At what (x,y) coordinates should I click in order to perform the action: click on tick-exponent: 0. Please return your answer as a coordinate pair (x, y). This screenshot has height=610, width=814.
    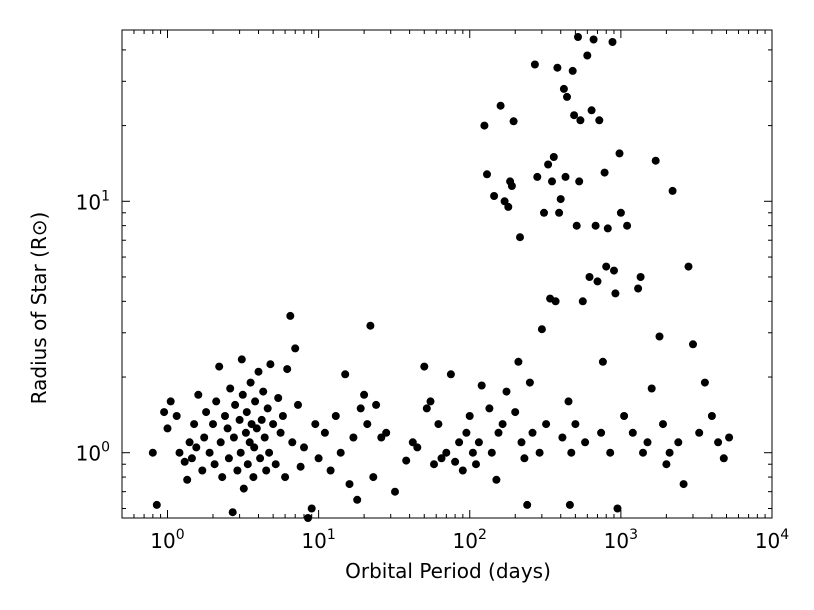
    Looking at the image, I should click on (180, 535).